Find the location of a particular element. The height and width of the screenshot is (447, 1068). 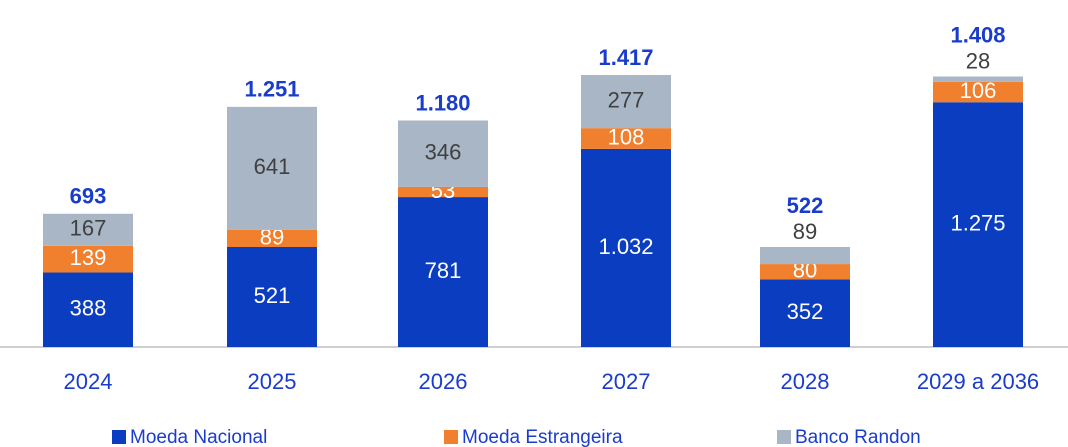

data-label: 1.032 is located at coordinates (625, 246).